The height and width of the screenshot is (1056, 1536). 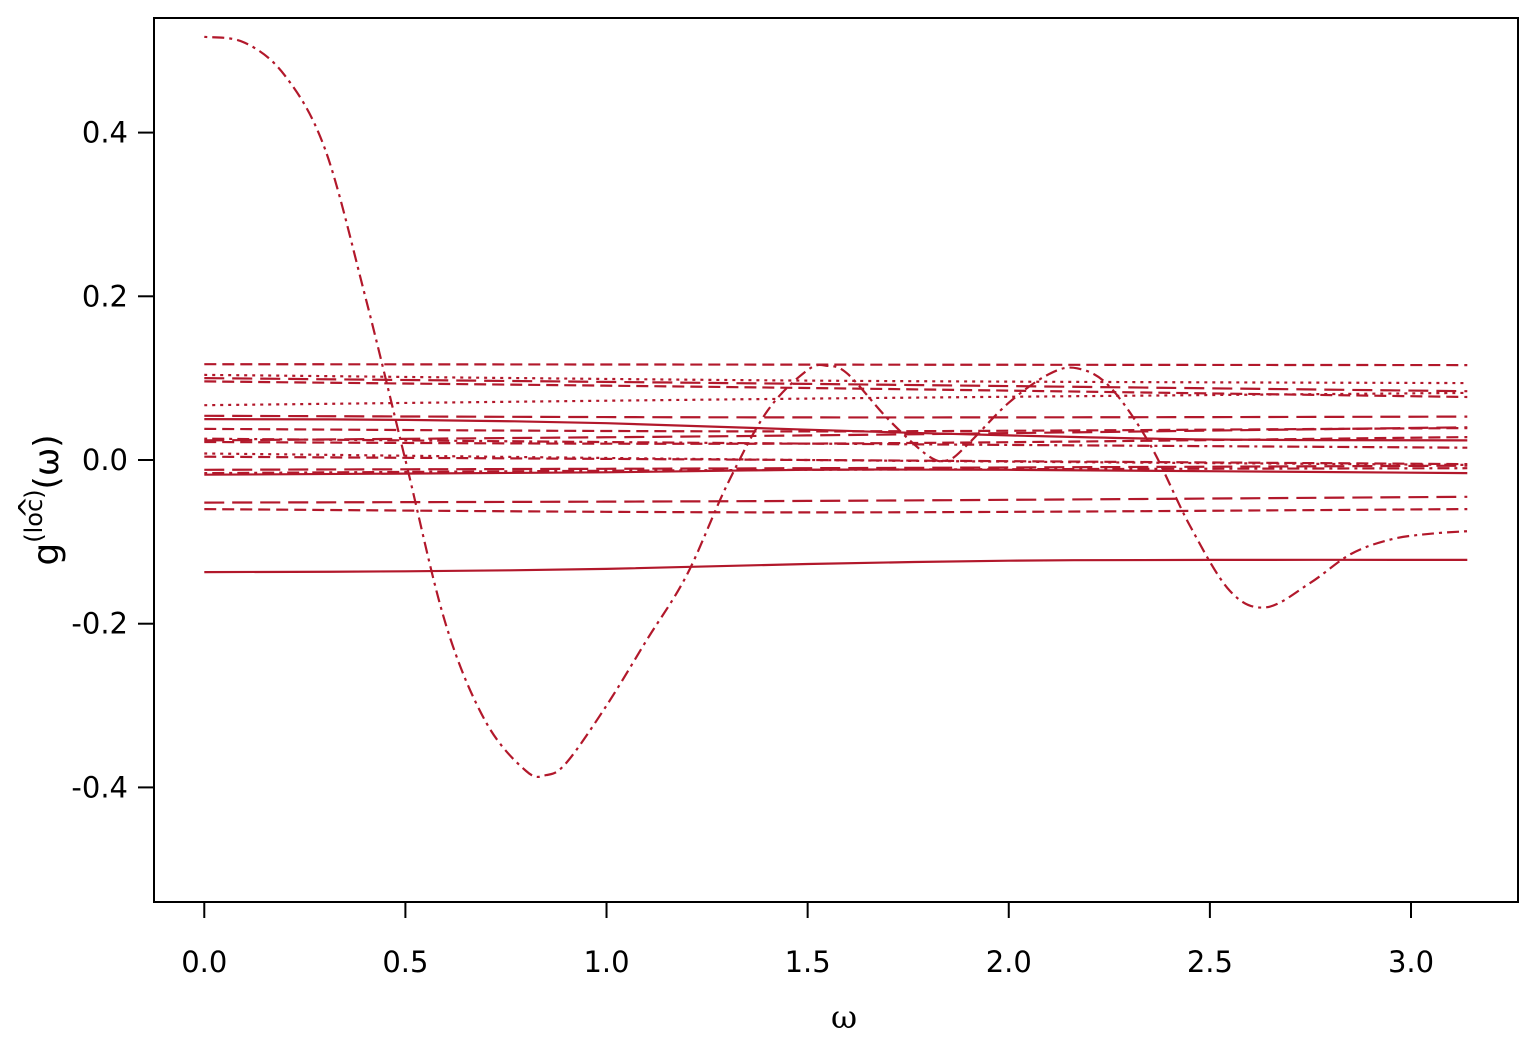 I want to click on y-label-superscript: (loc), so click(x=34, y=515).